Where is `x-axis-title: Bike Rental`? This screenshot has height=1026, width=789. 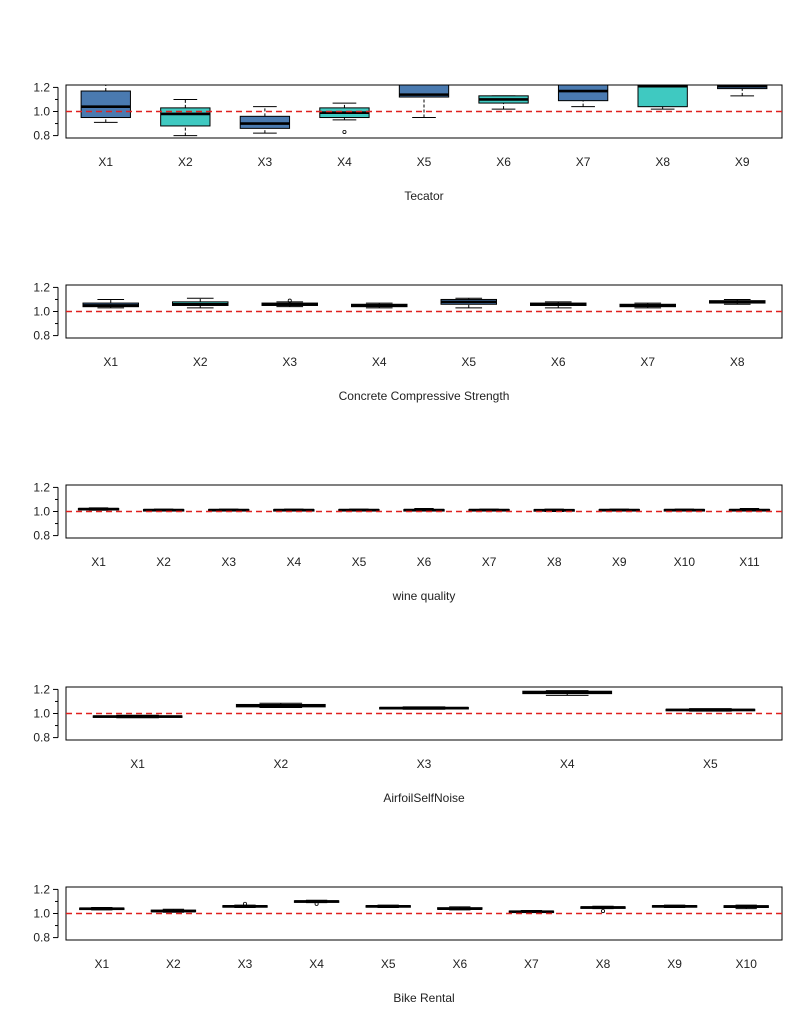
x-axis-title: Bike Rental is located at coordinates (423, 998).